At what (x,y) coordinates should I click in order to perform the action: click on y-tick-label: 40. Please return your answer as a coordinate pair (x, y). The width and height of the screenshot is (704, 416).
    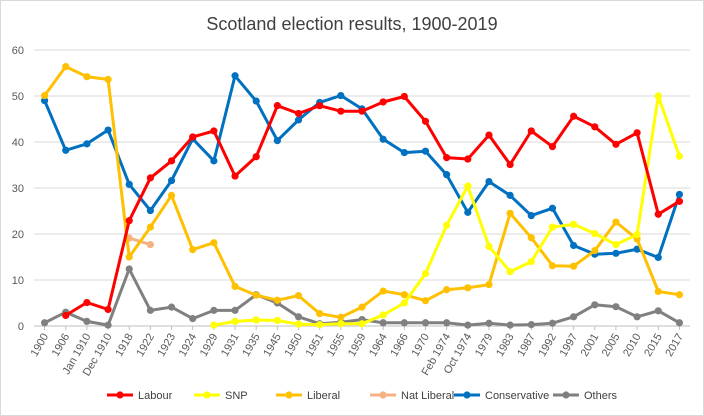
    Looking at the image, I should click on (18, 143).